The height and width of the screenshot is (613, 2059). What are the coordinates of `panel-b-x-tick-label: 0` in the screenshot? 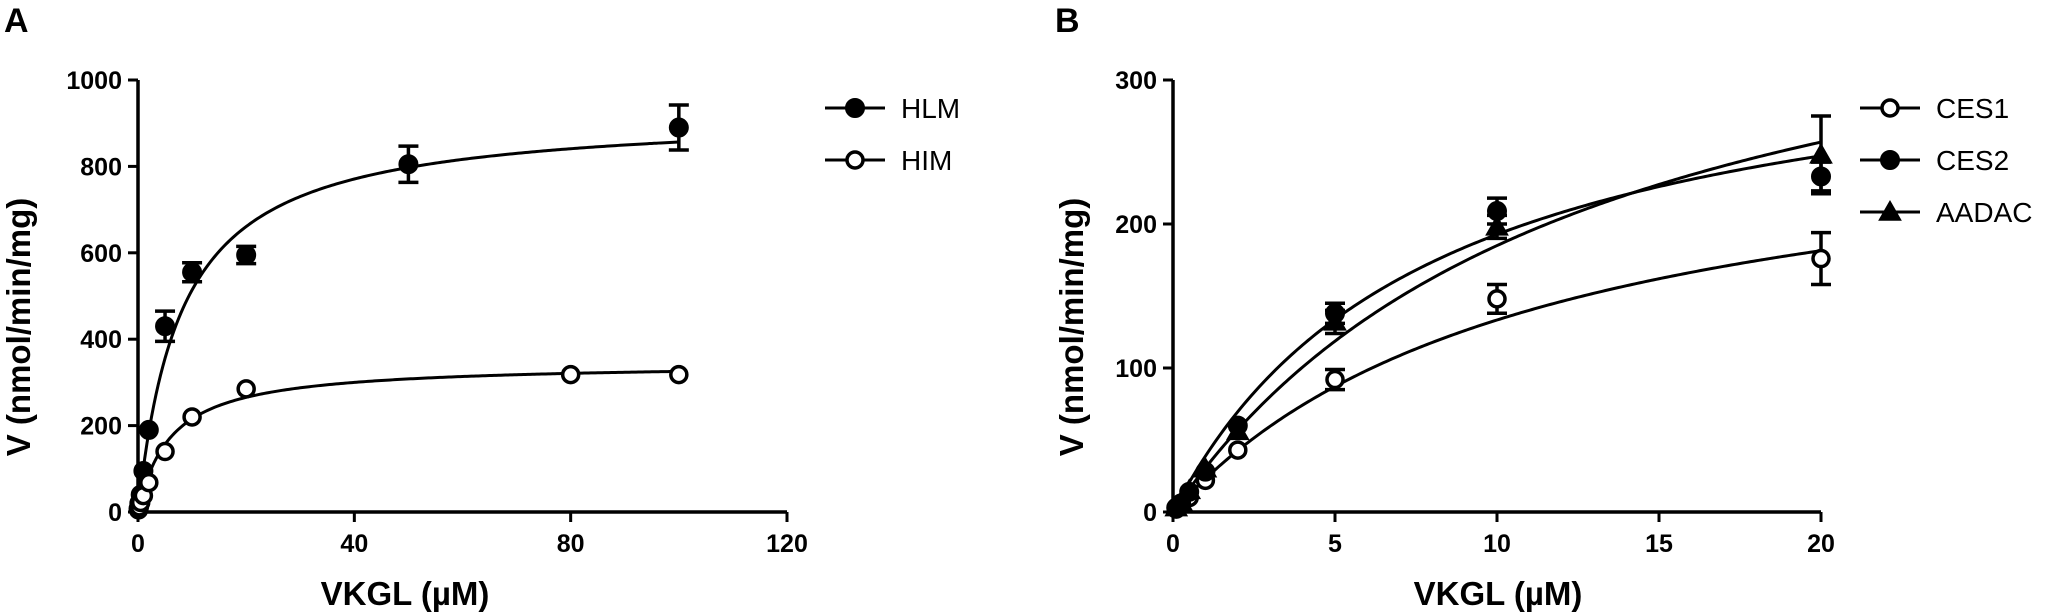 It's located at (1173, 544).